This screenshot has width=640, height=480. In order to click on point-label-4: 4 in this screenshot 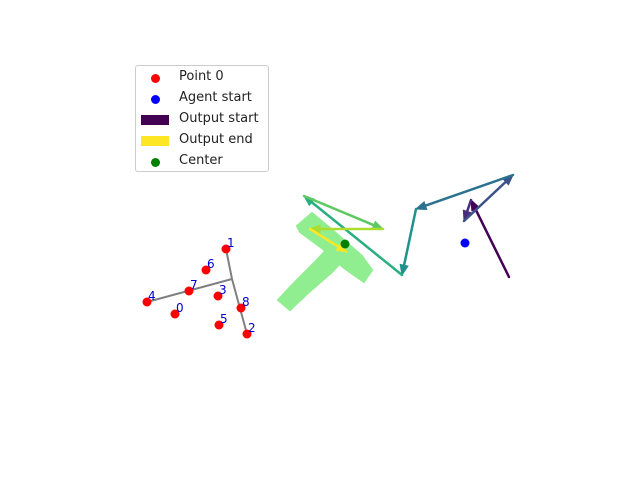, I will do `click(152, 296)`.